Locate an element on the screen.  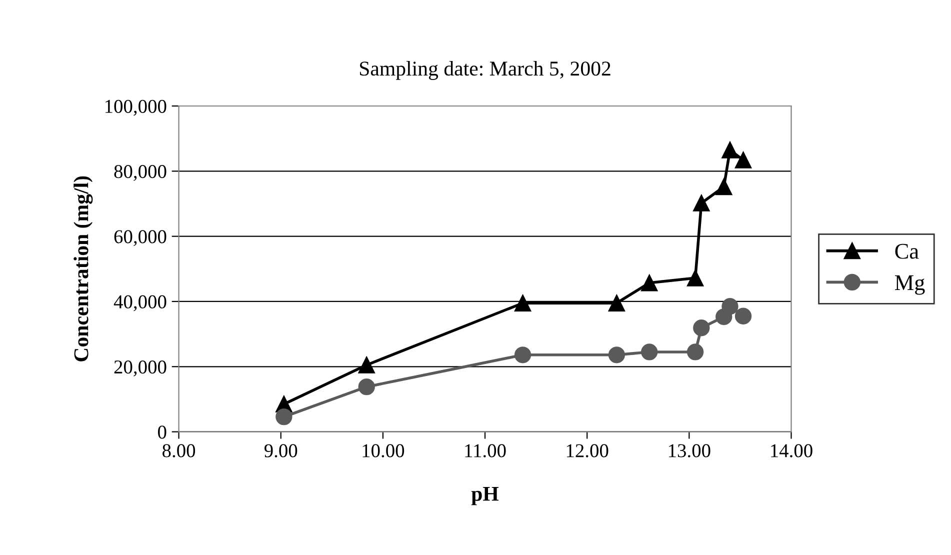
x-tick-label: 10.00 is located at coordinates (383, 451).